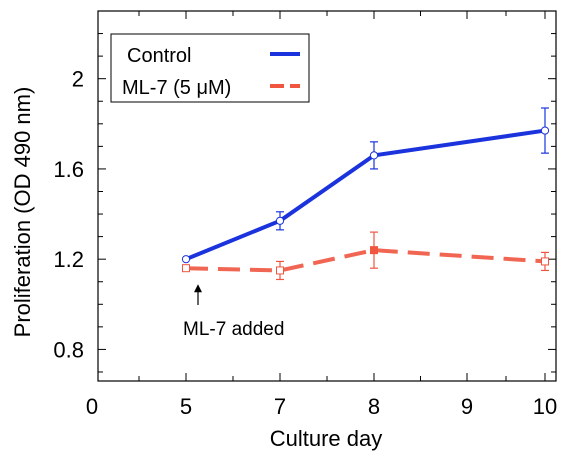  What do you see at coordinates (68, 349) in the screenshot?
I see `y-tick-label: 0.8` at bounding box center [68, 349].